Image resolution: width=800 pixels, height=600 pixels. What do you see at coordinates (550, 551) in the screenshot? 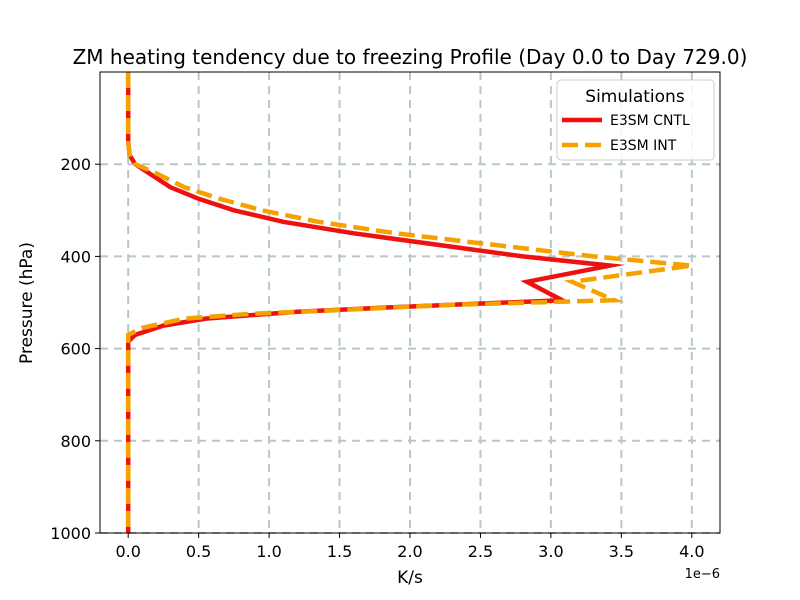
I see `x-tick-label: 3.0` at bounding box center [550, 551].